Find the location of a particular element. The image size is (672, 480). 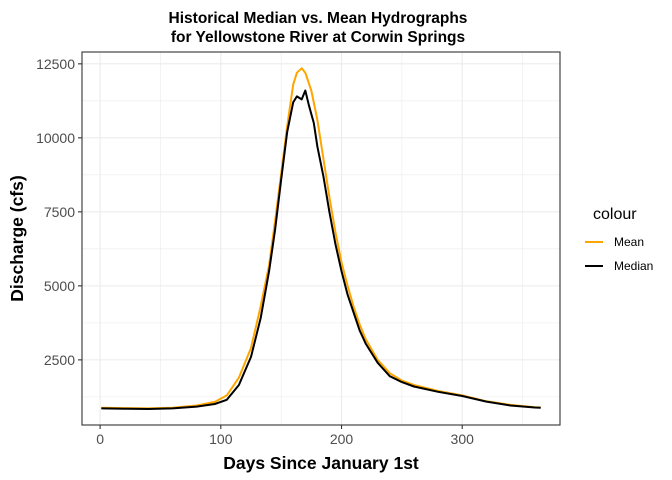

y-tick-label: 5000 is located at coordinates (59, 286).